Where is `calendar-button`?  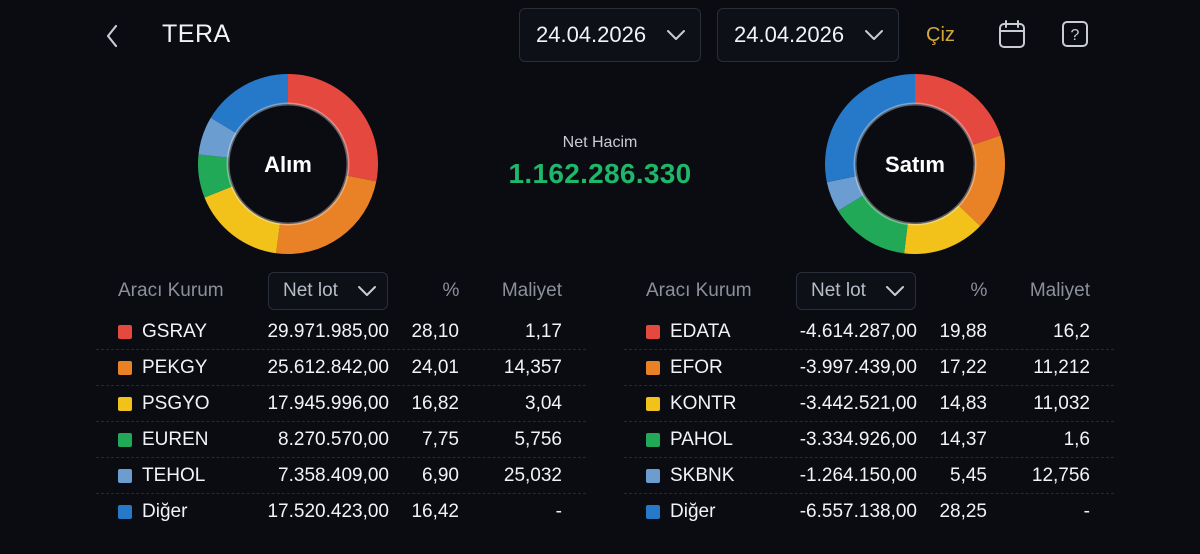
calendar-button is located at coordinates (1012, 34).